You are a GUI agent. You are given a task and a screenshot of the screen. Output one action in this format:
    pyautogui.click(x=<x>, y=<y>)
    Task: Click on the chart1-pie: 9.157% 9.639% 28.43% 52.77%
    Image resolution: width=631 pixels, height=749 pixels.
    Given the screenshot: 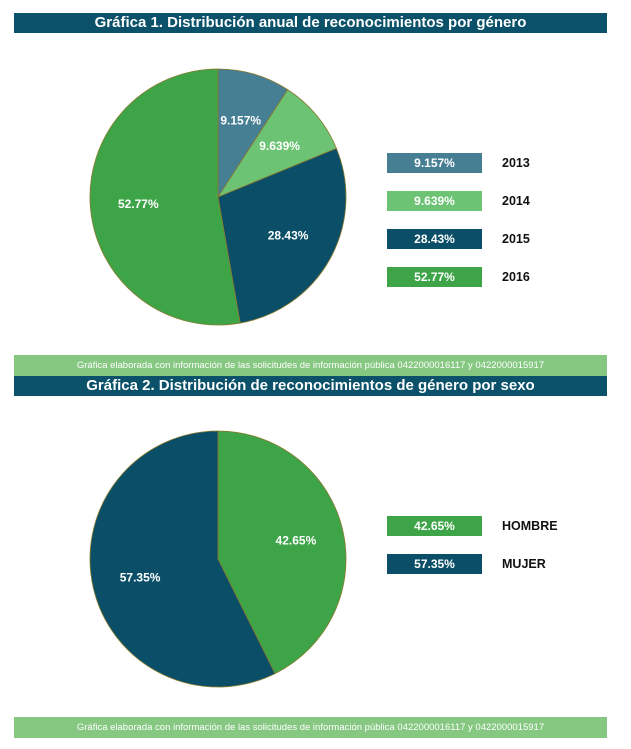 What is the action you would take?
    pyautogui.click(x=218, y=197)
    